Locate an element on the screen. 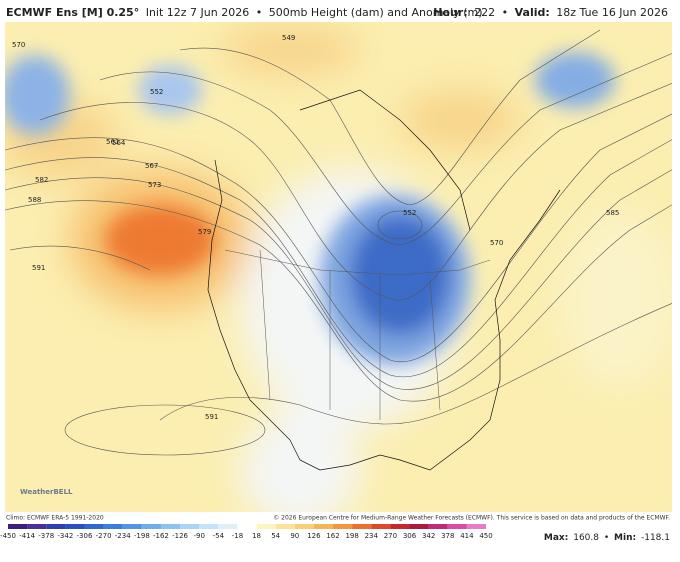 The height and width of the screenshot is (562, 680). colorbar-tick: -414 is located at coordinates (27, 536).